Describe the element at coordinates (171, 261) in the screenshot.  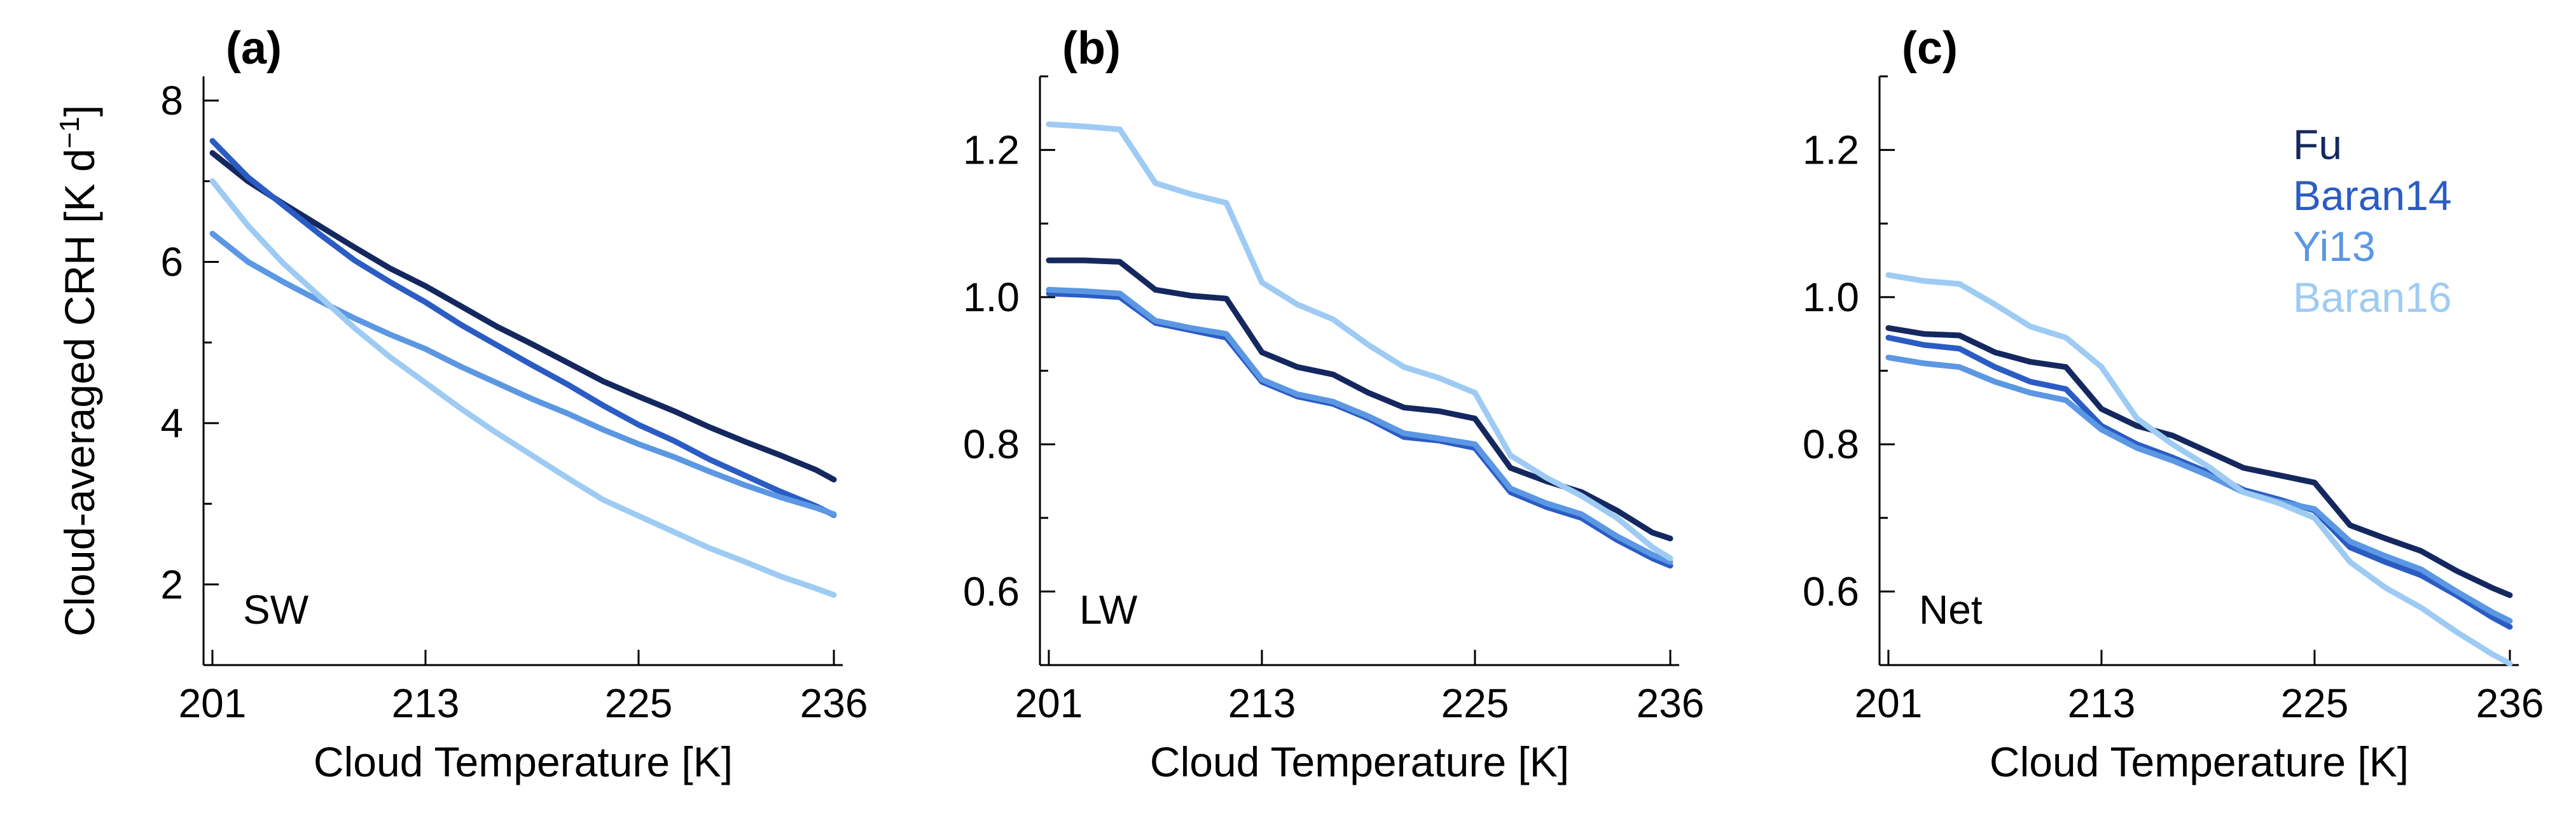
I see `y-tick-label: 6` at that location.